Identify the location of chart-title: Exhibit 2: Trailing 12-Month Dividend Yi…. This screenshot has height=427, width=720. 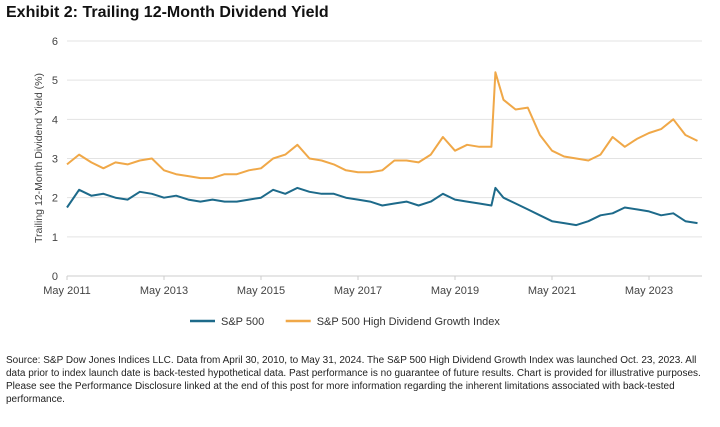
(167, 12).